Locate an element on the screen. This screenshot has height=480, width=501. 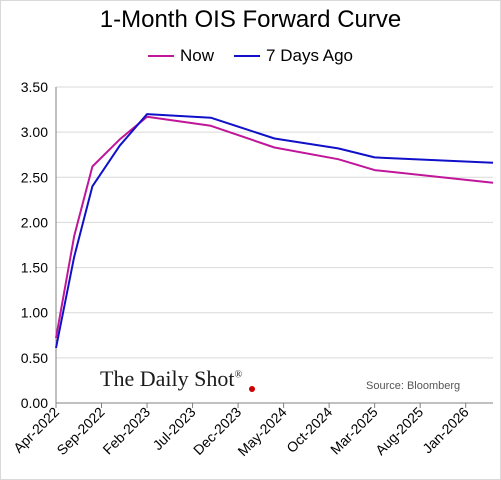
y-tick-label: 0.50 is located at coordinates (34, 358).